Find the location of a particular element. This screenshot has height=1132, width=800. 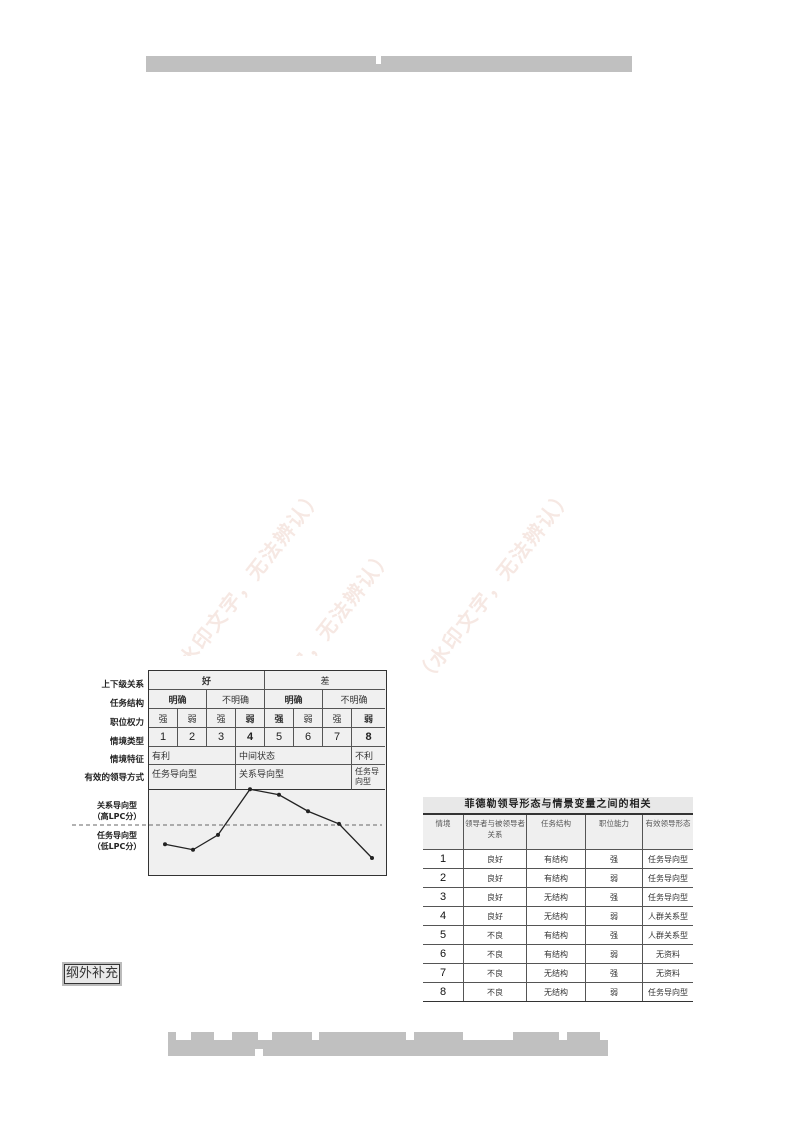

situation-type-6: 6 is located at coordinates (308, 737).